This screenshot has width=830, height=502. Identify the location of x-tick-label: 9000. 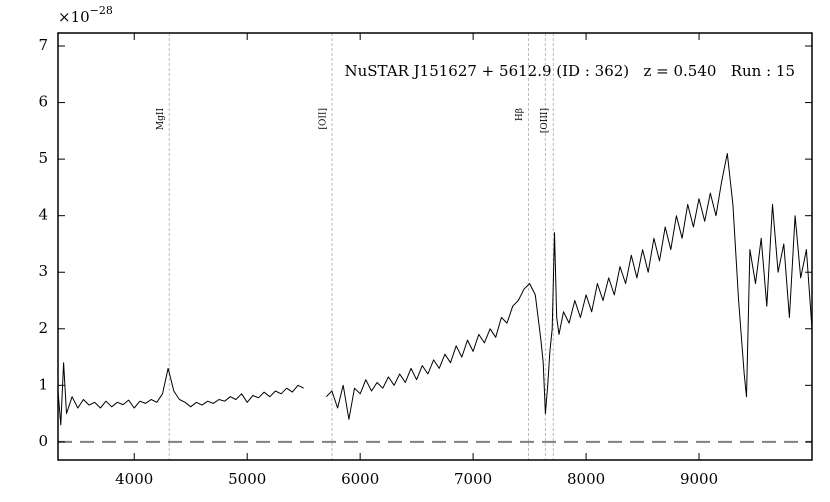
(699, 479).